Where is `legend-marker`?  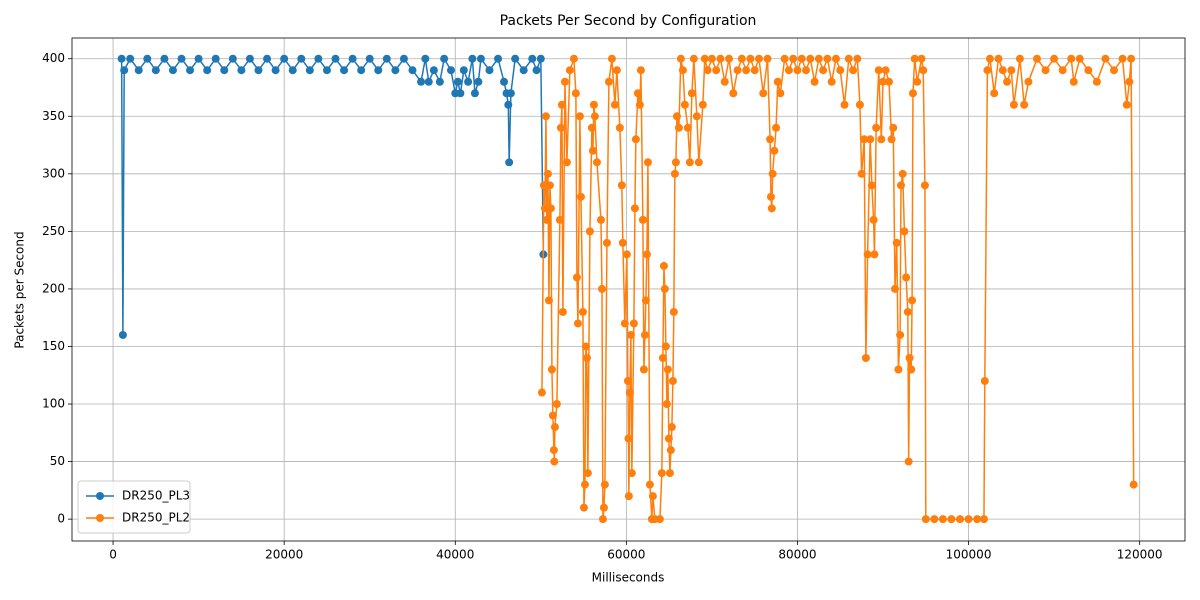
legend-marker is located at coordinates (100, 496).